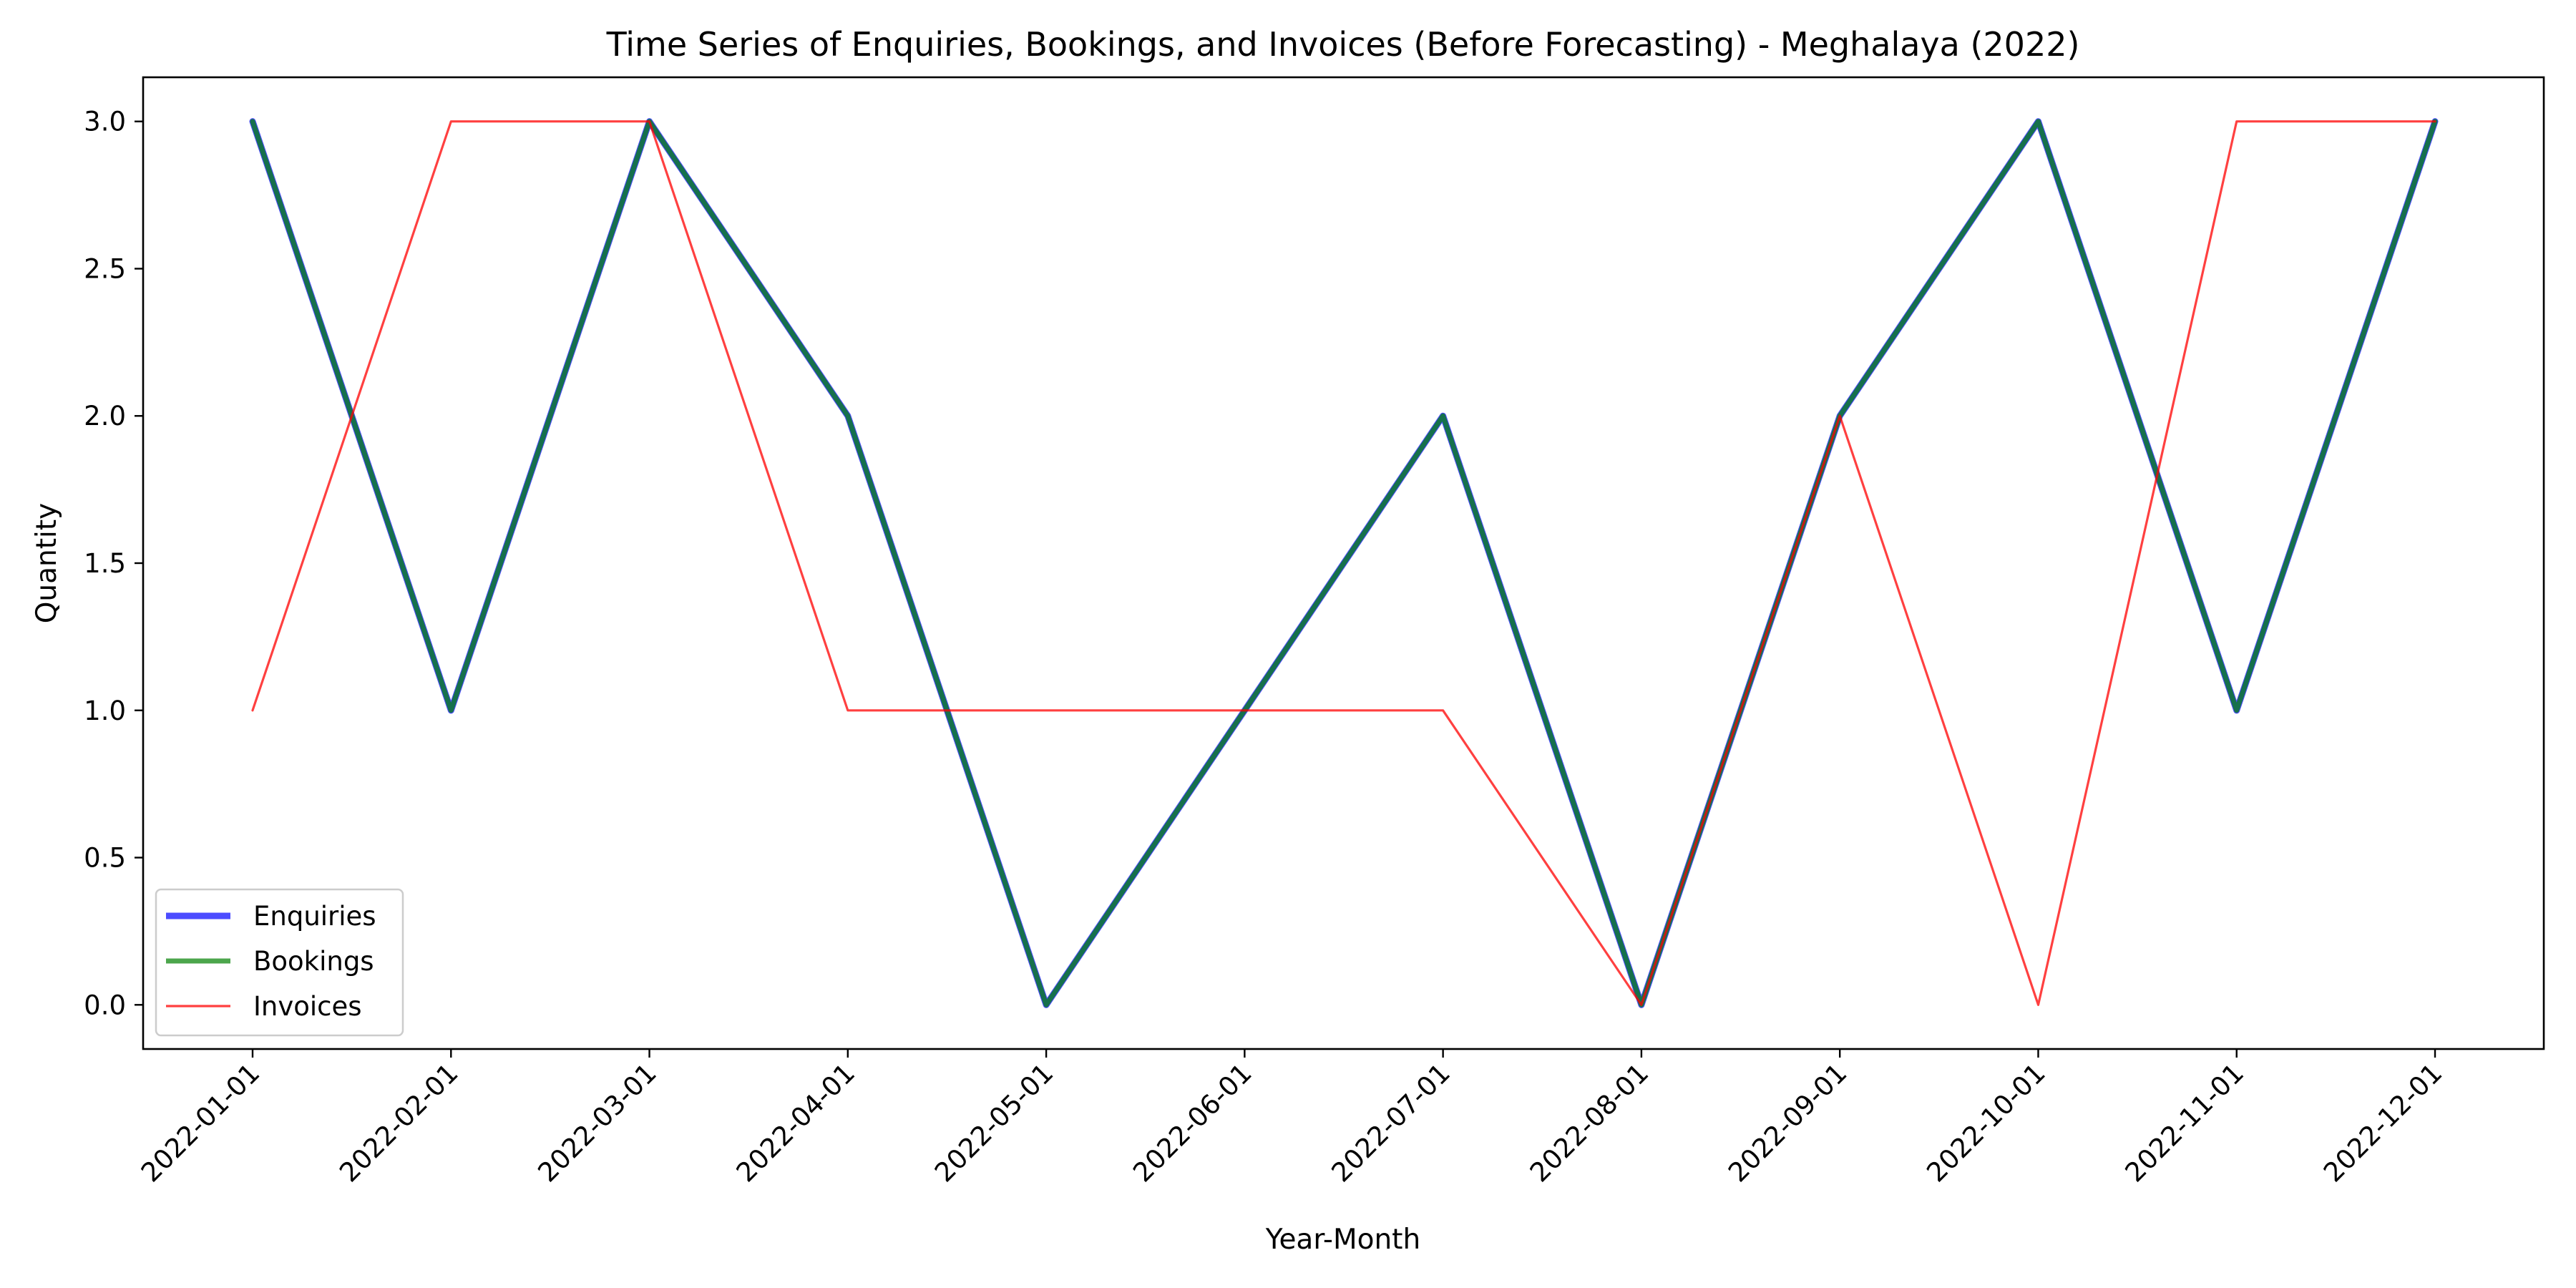  Describe the element at coordinates (307, 1006) in the screenshot. I see `legend-label-invoices: Invoices` at that location.